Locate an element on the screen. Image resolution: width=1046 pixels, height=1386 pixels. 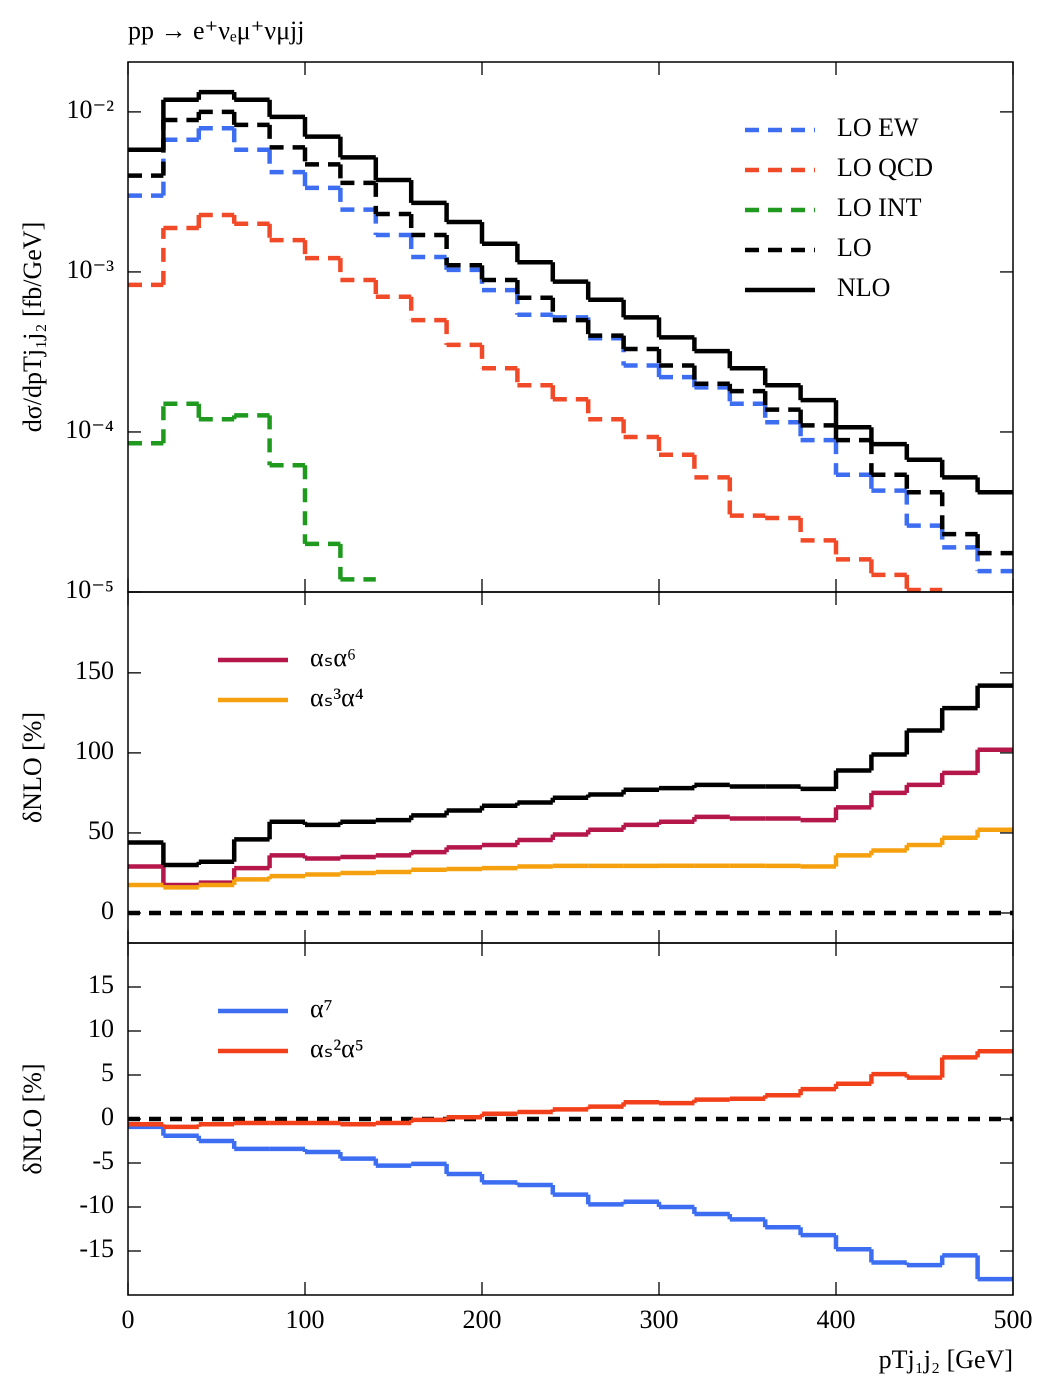
y-tick-label: 5 is located at coordinates (107, 1072).